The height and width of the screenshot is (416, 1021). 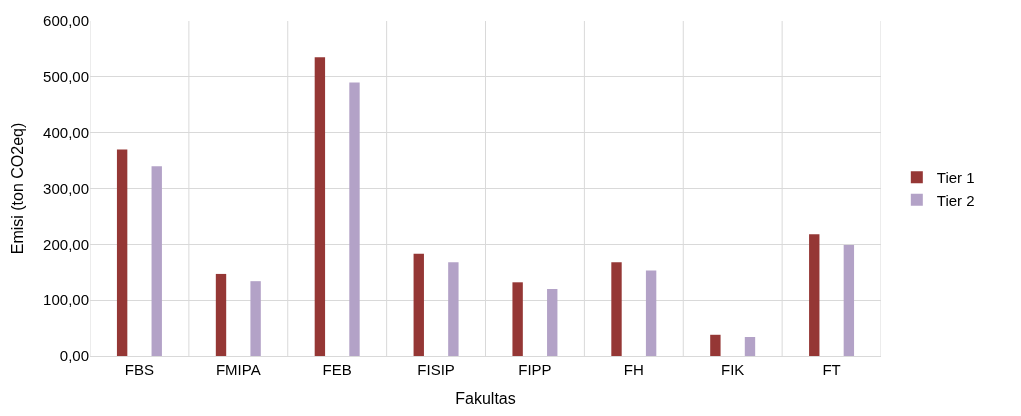 What do you see at coordinates (337, 369) in the screenshot?
I see `x-tick-label: FEB` at bounding box center [337, 369].